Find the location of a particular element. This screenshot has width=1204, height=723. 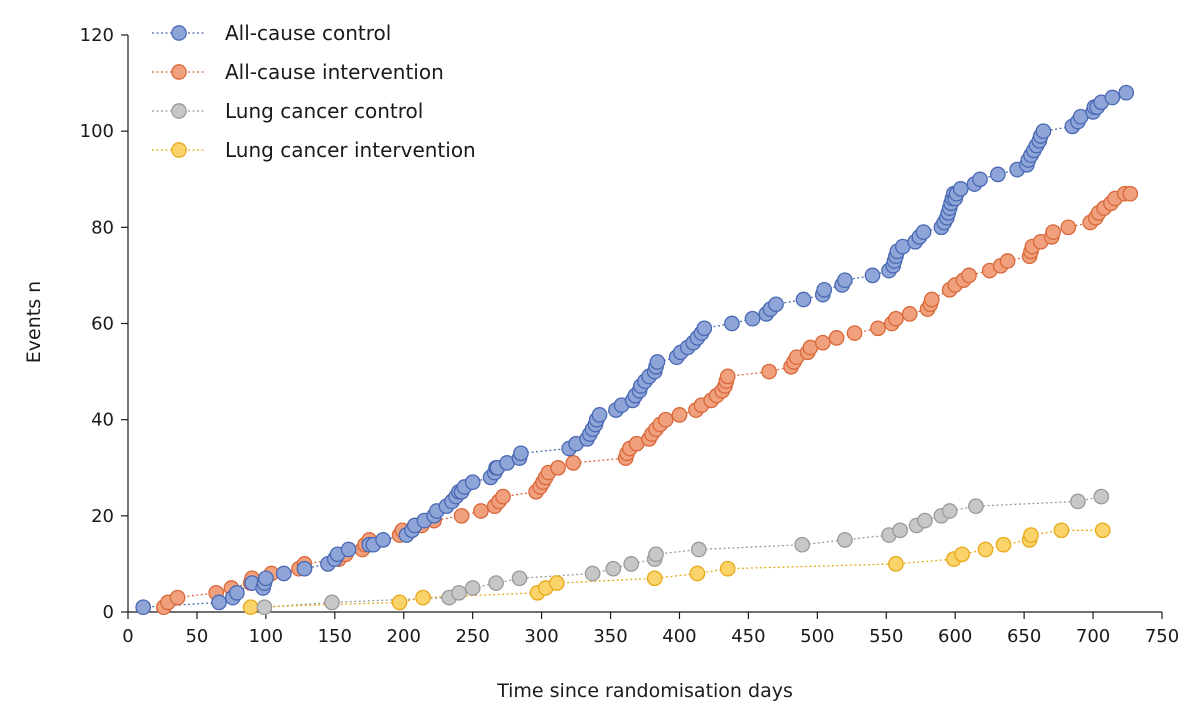

legend-label: Lung cancer control is located at coordinates (324, 111).